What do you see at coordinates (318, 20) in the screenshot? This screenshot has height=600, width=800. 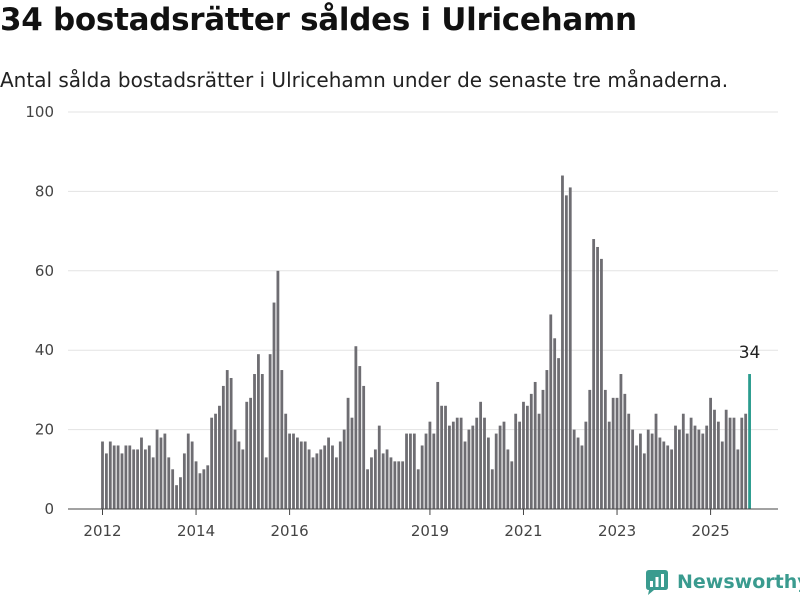 I see `chart-title: 34 bostadsrätter såldes i Ulricehamn` at bounding box center [318, 20].